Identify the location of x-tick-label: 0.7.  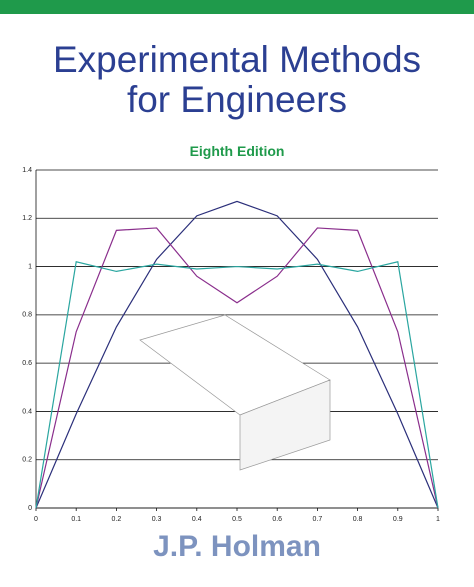
(318, 519).